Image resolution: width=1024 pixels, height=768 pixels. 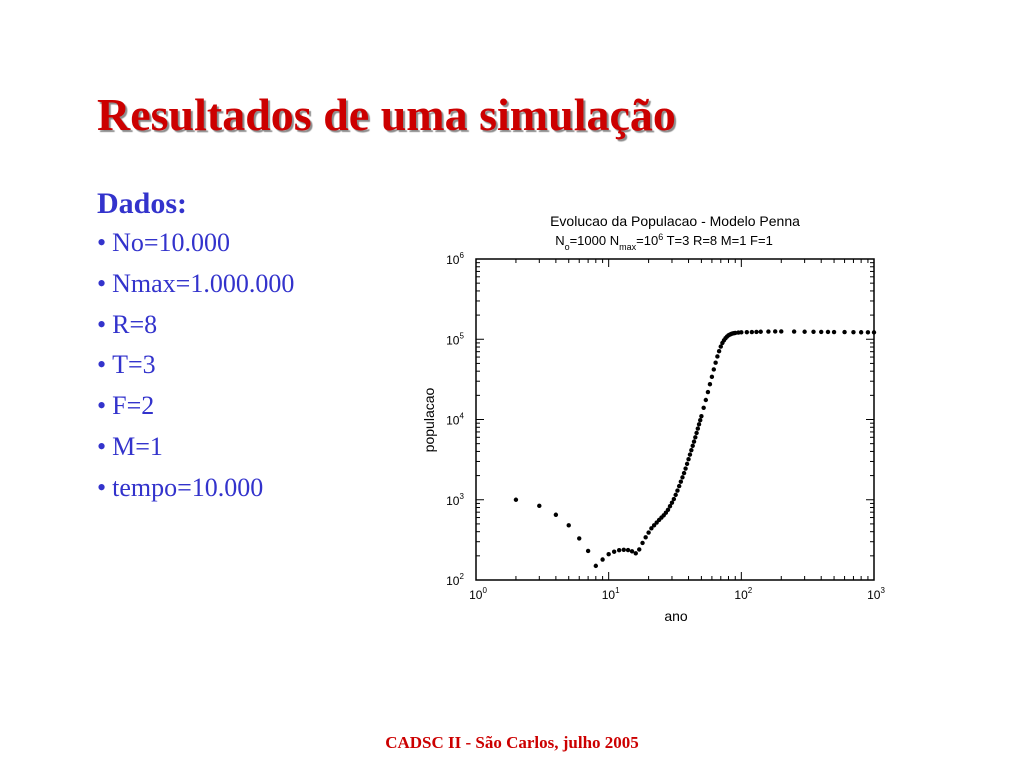 What do you see at coordinates (195, 243) in the screenshot?
I see `list-item: • No=10.000` at bounding box center [195, 243].